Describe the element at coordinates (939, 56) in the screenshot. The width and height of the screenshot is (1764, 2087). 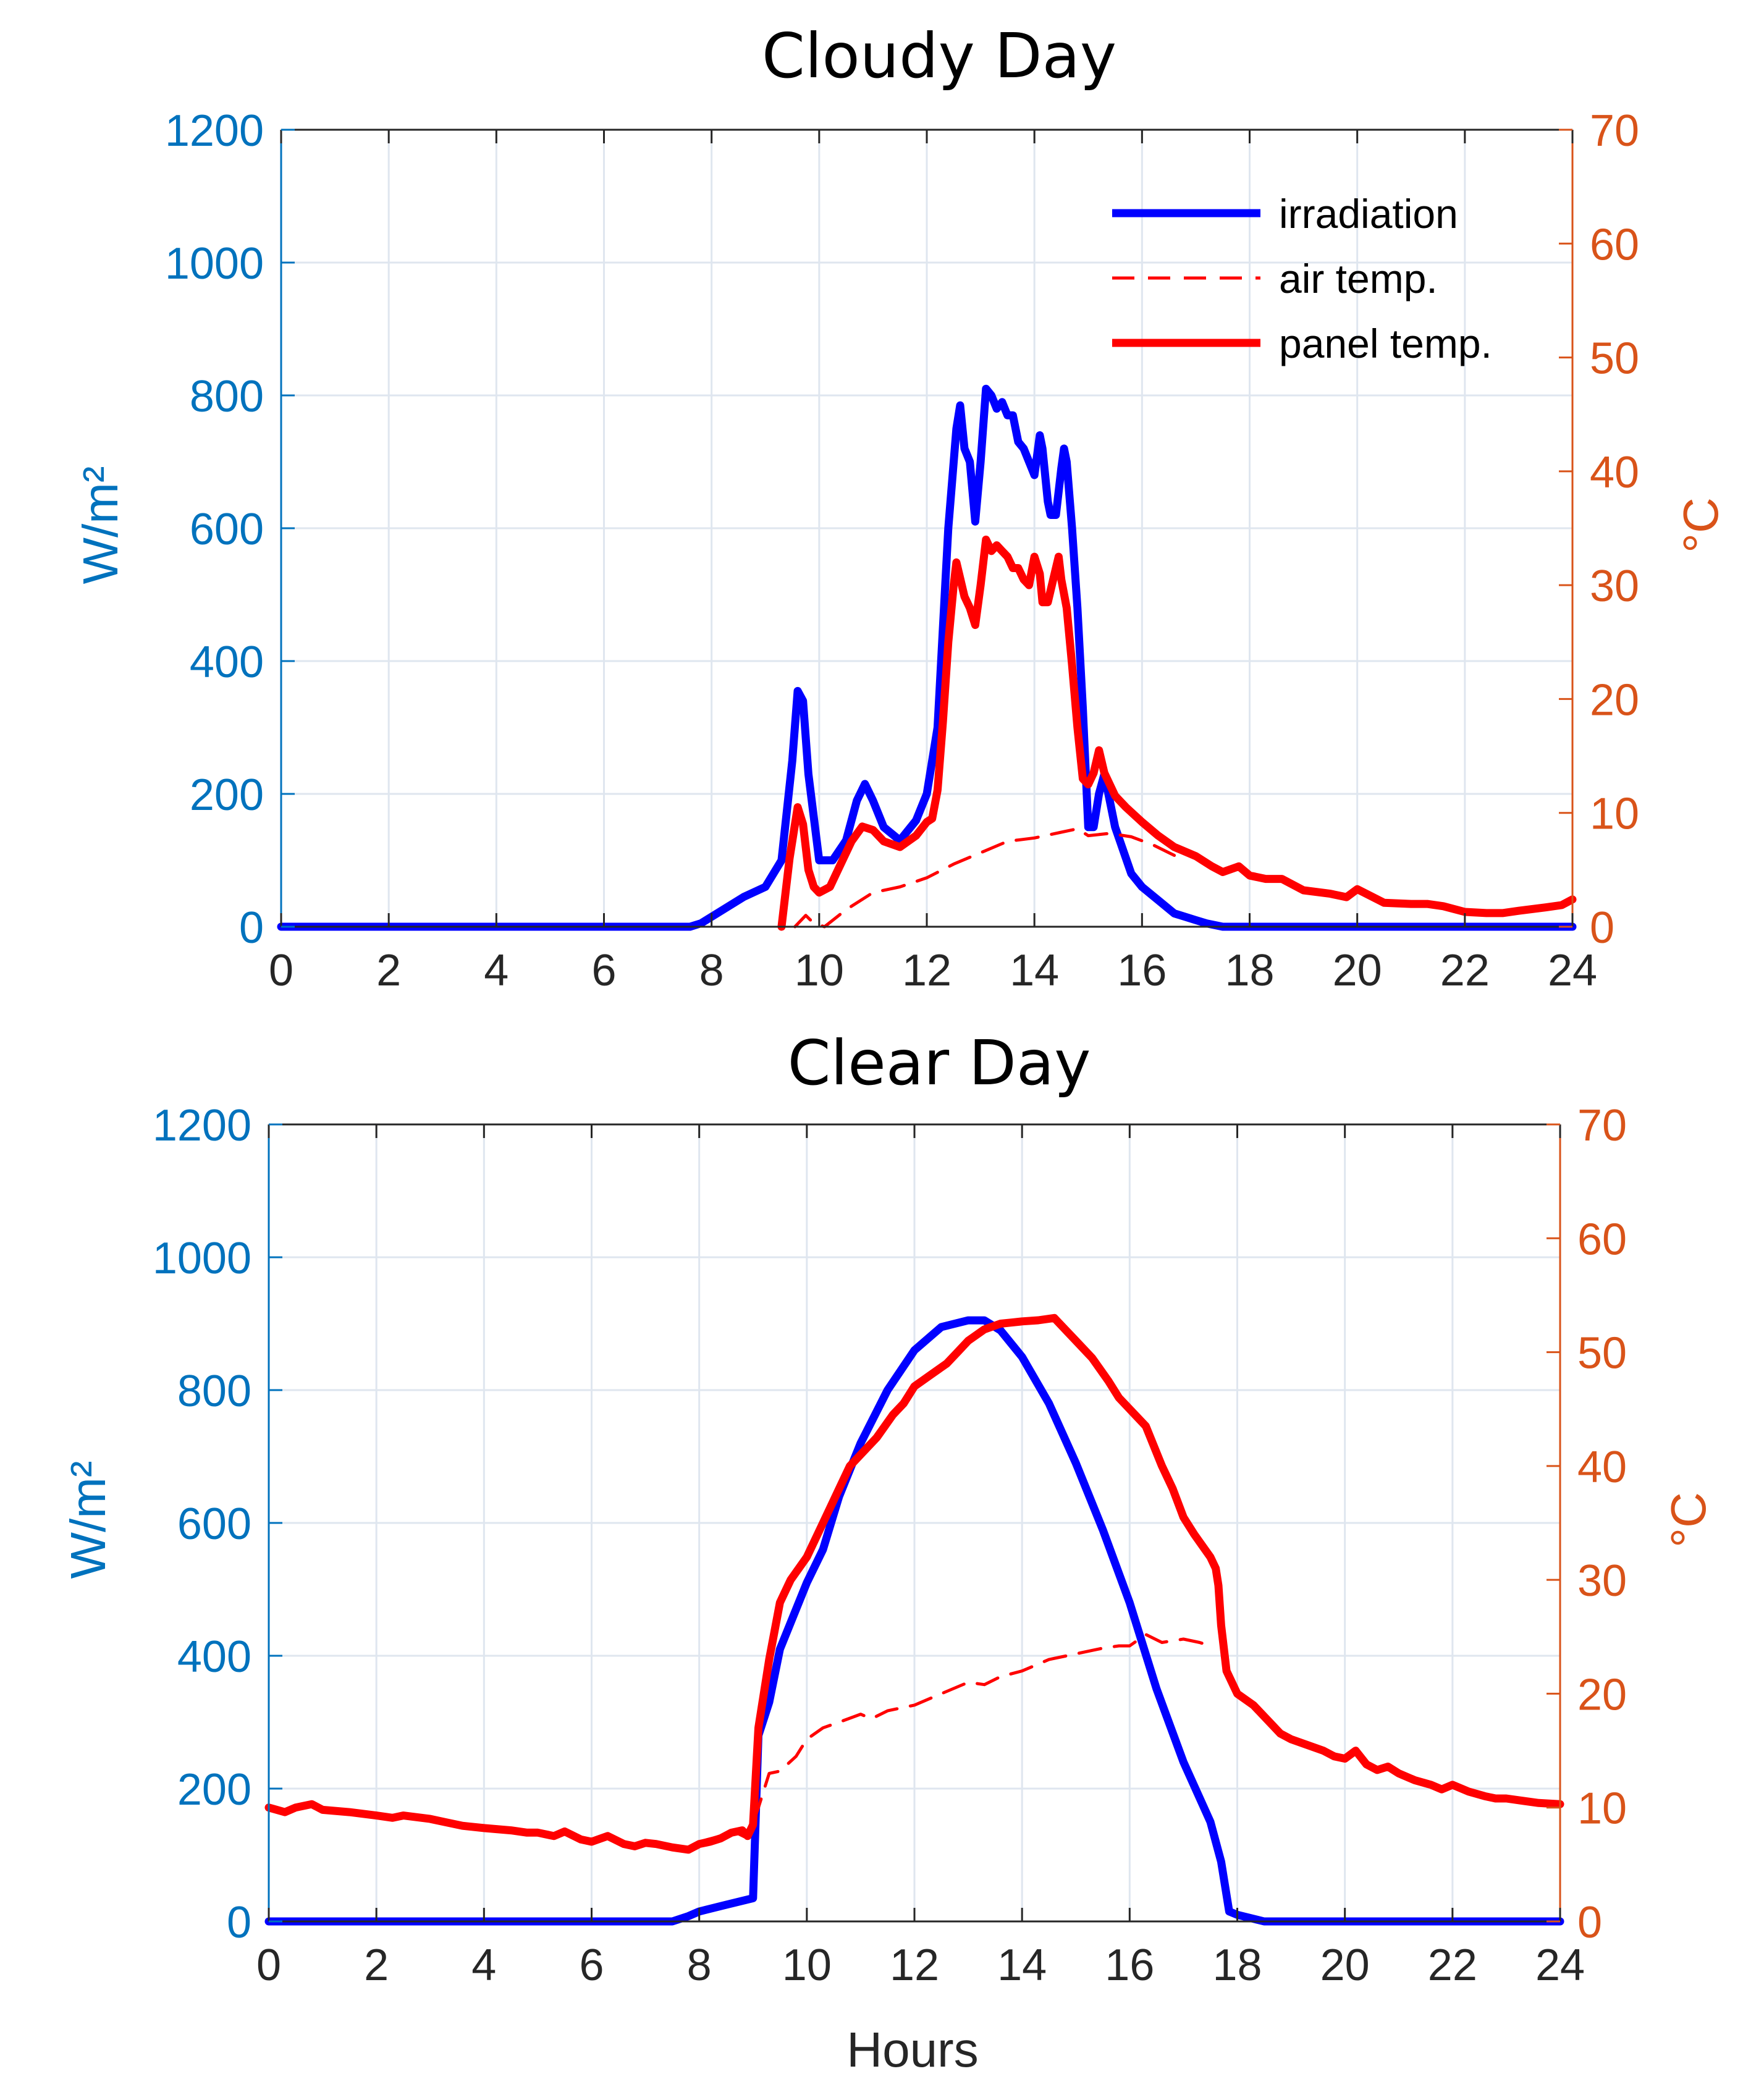
I see `chart-title: Cloudy Day` at that location.